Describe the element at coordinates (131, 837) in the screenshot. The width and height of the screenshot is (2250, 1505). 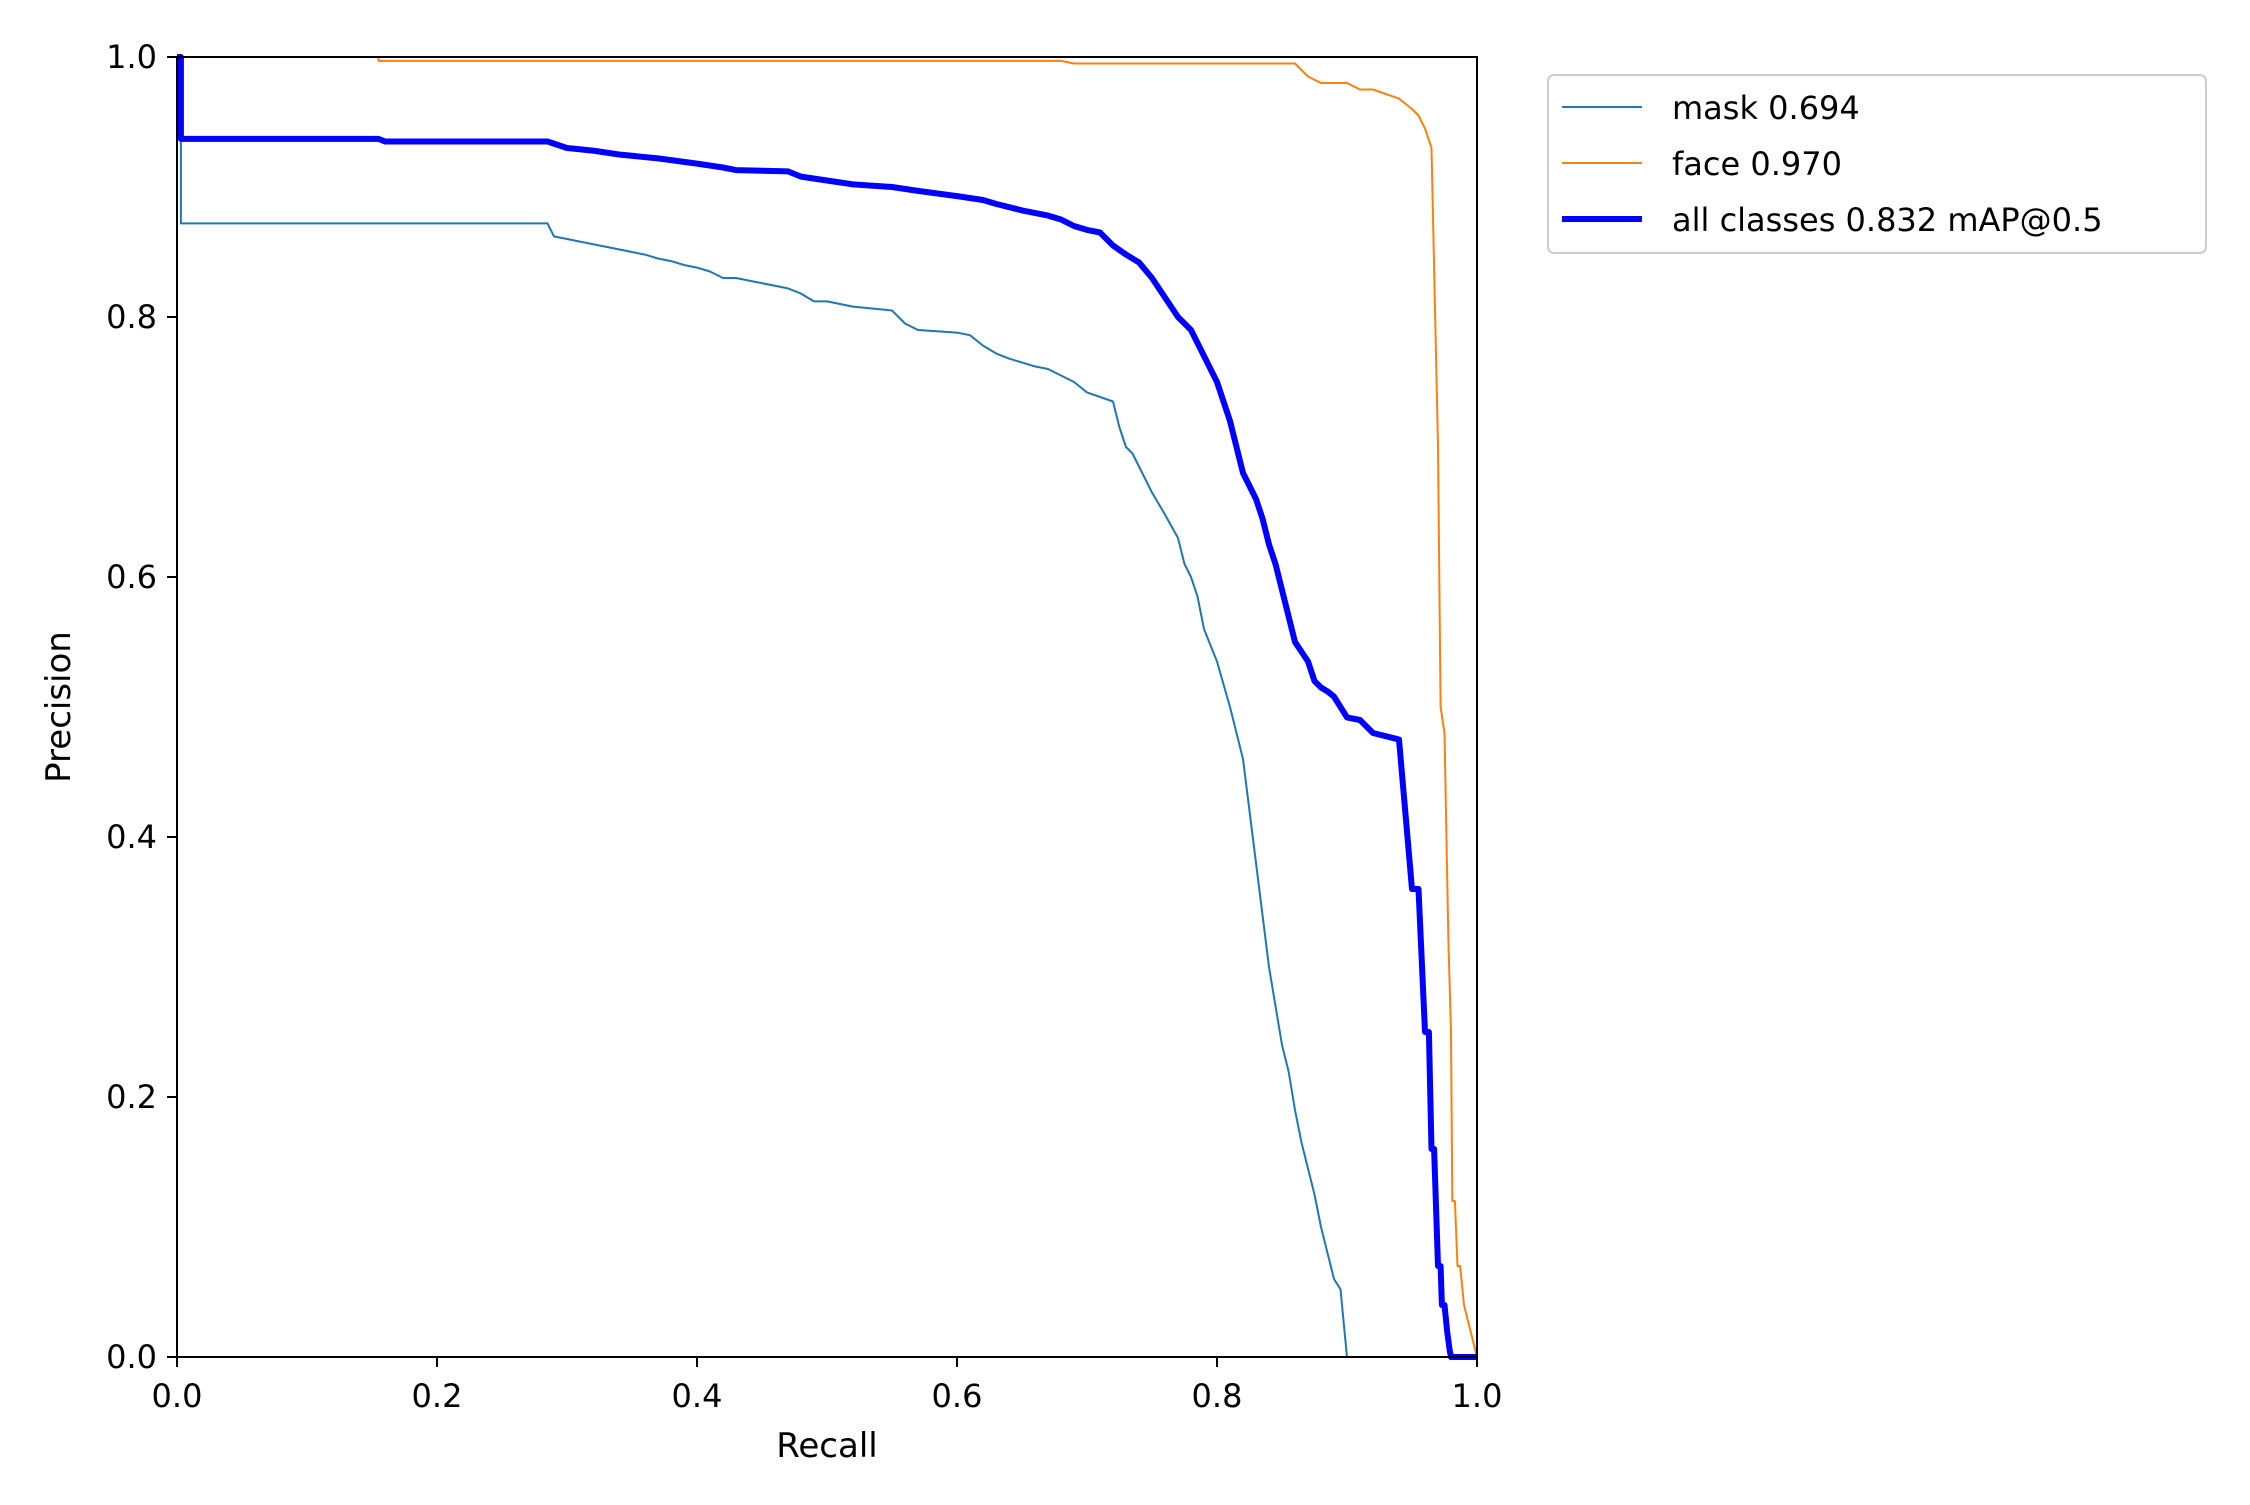
I see `y-tick-label: 0.4` at that location.